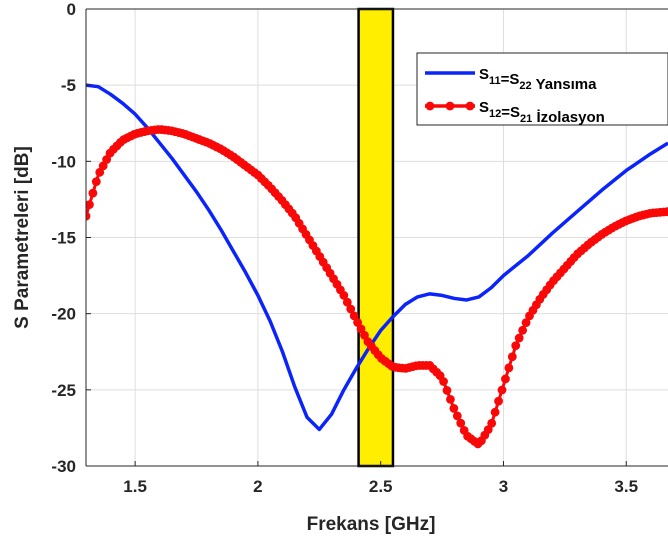 This screenshot has width=668, height=545. Describe the element at coordinates (22, 237) in the screenshot. I see `y-axis-label: S Parametreleri [dB]` at that location.